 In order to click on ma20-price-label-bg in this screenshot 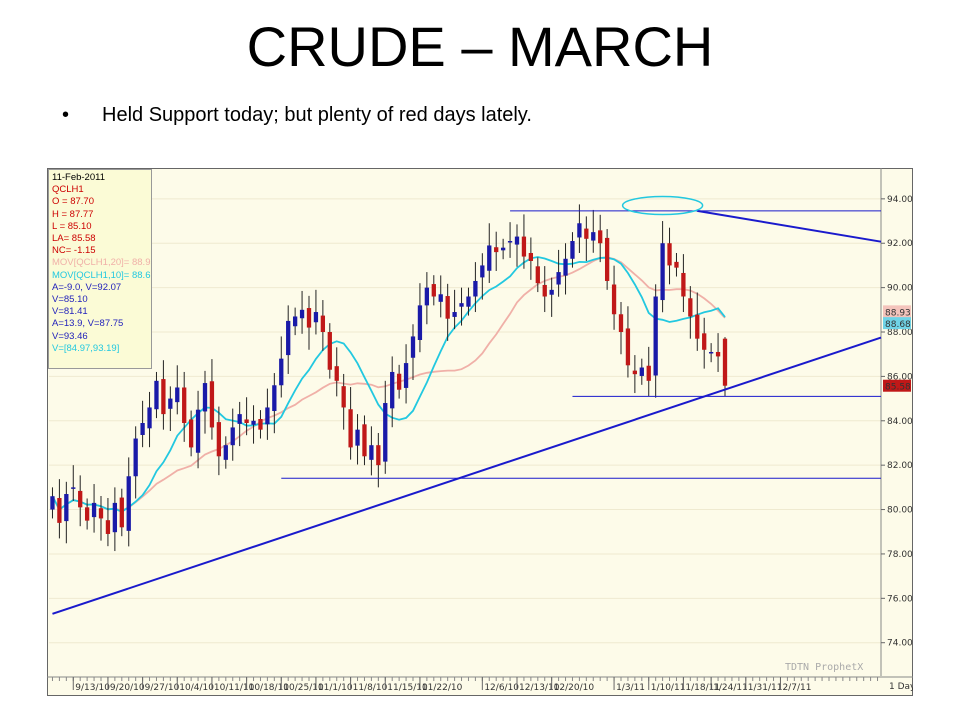, I will do `click(897, 311)`.